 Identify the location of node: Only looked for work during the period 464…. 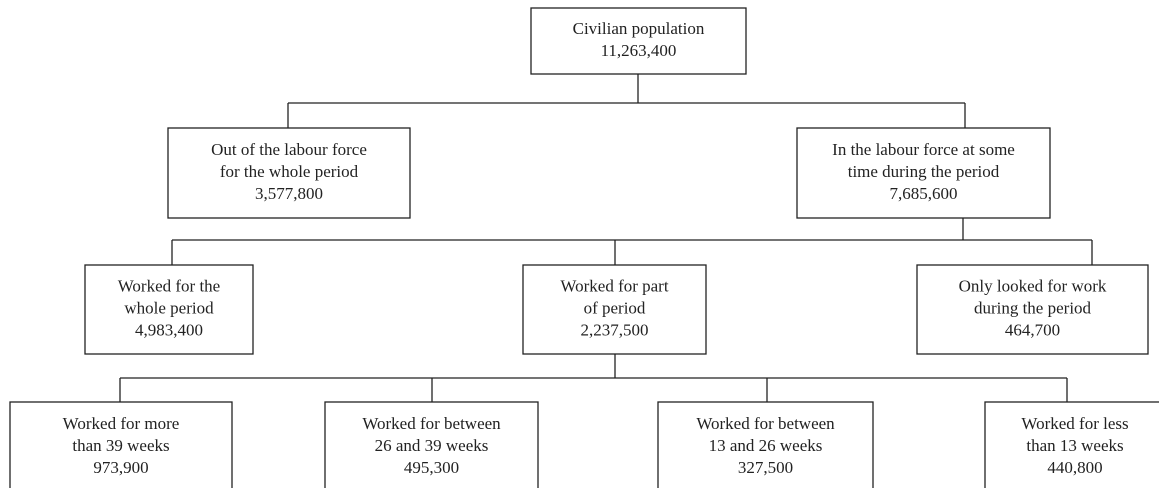
(1032, 309).